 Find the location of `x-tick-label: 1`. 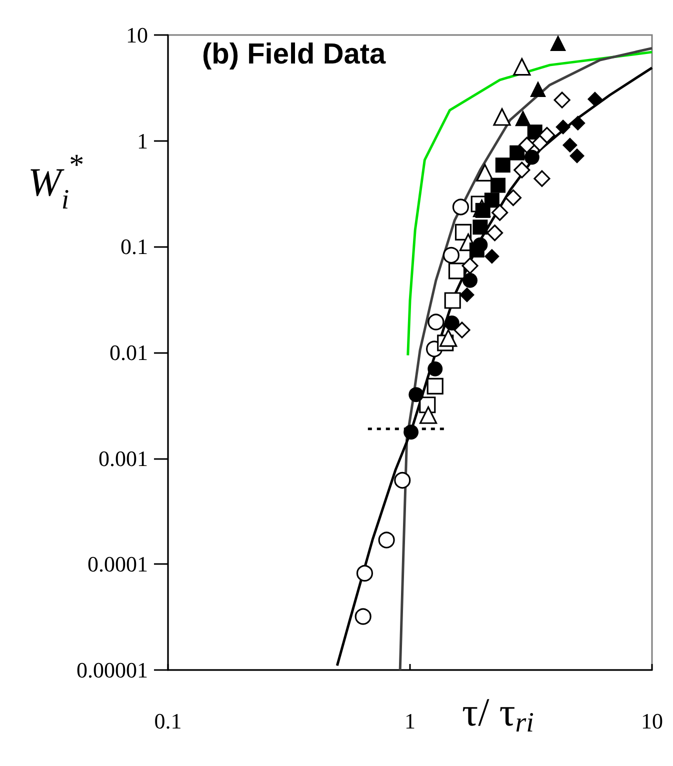

x-tick-label: 1 is located at coordinates (410, 721).